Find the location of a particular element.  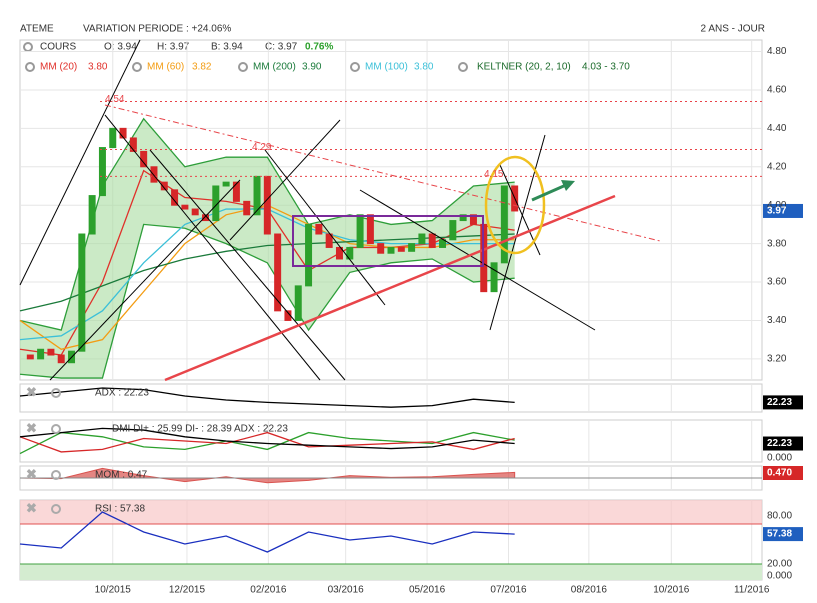

ticker: ATEME is located at coordinates (37, 29).